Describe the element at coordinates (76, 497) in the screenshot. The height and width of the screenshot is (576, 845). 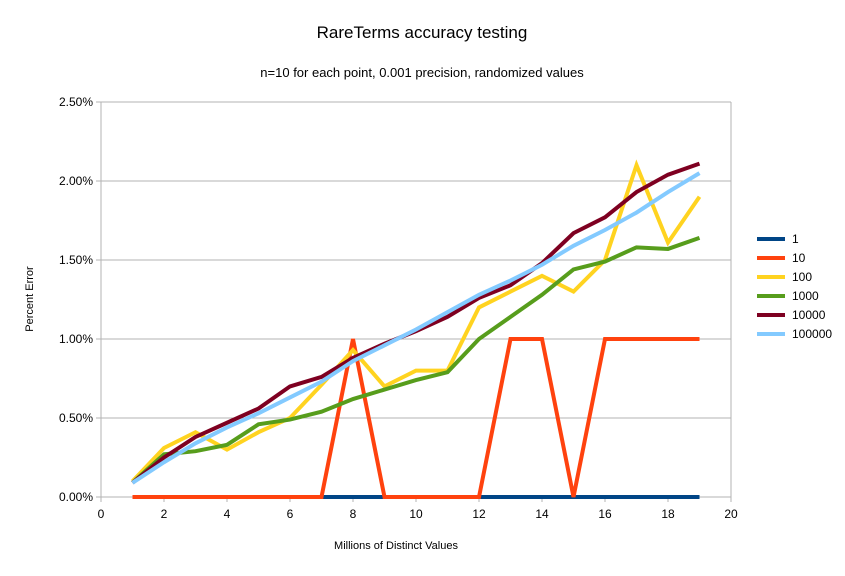
I see `y-tick-label: 0.00%` at that location.